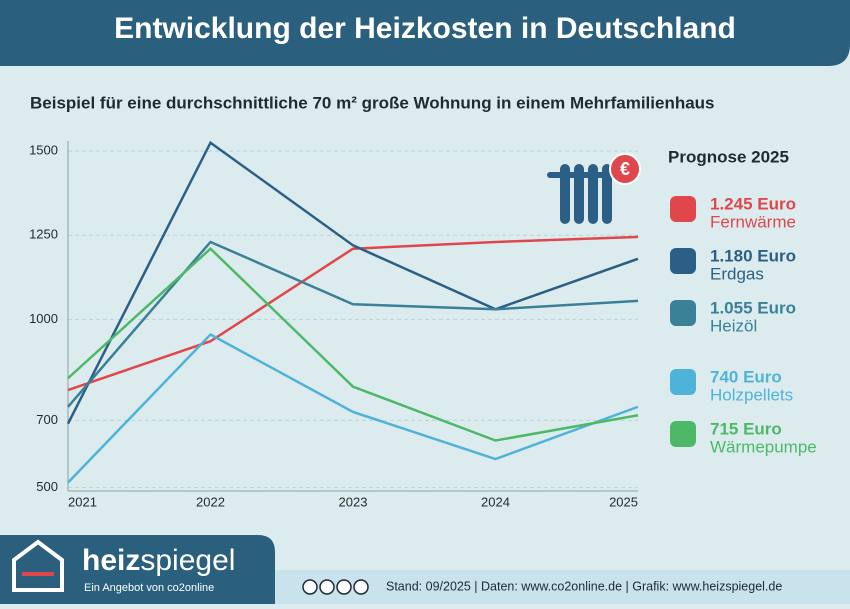 The image size is (850, 609). Describe the element at coordinates (623, 501) in the screenshot. I see `x-tick-label: 2025` at that location.